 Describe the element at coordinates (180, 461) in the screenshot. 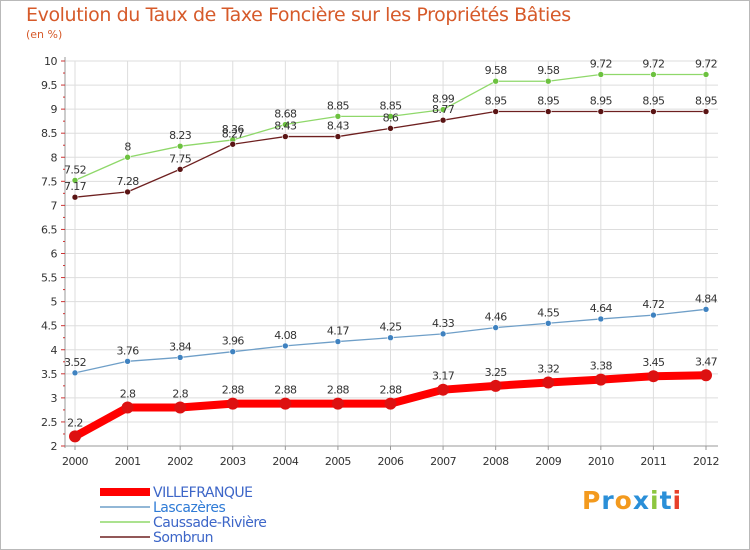

I see `x-tick-label: 2002` at that location.